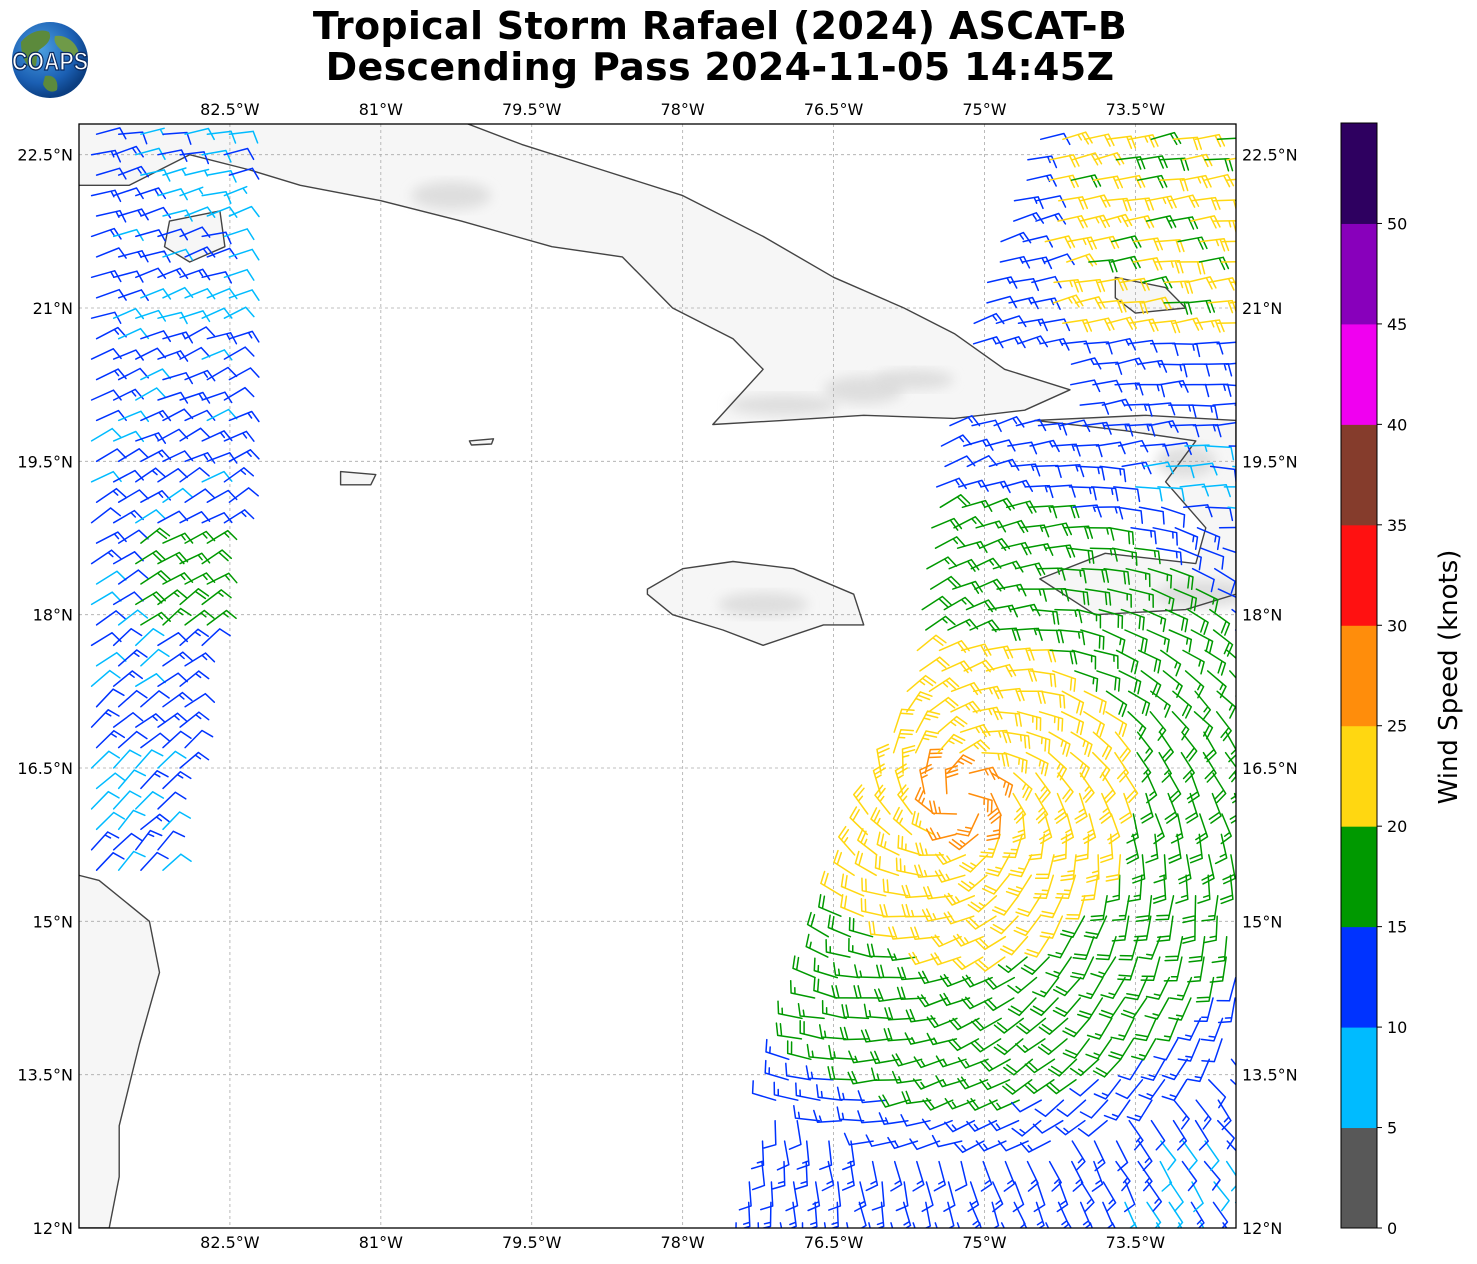  What do you see at coordinates (1136, 109) in the screenshot?
I see `lon-tick-top: 73.5°W` at bounding box center [1136, 109].